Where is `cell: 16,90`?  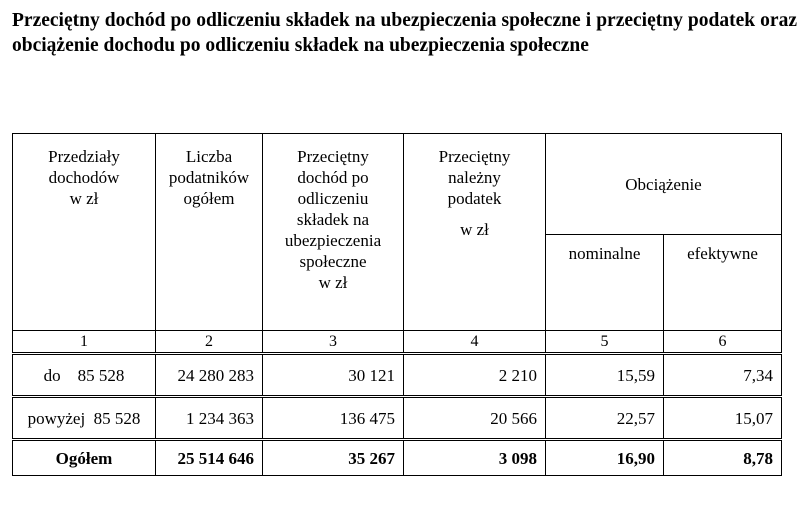 cell: 16,90 is located at coordinates (604, 457).